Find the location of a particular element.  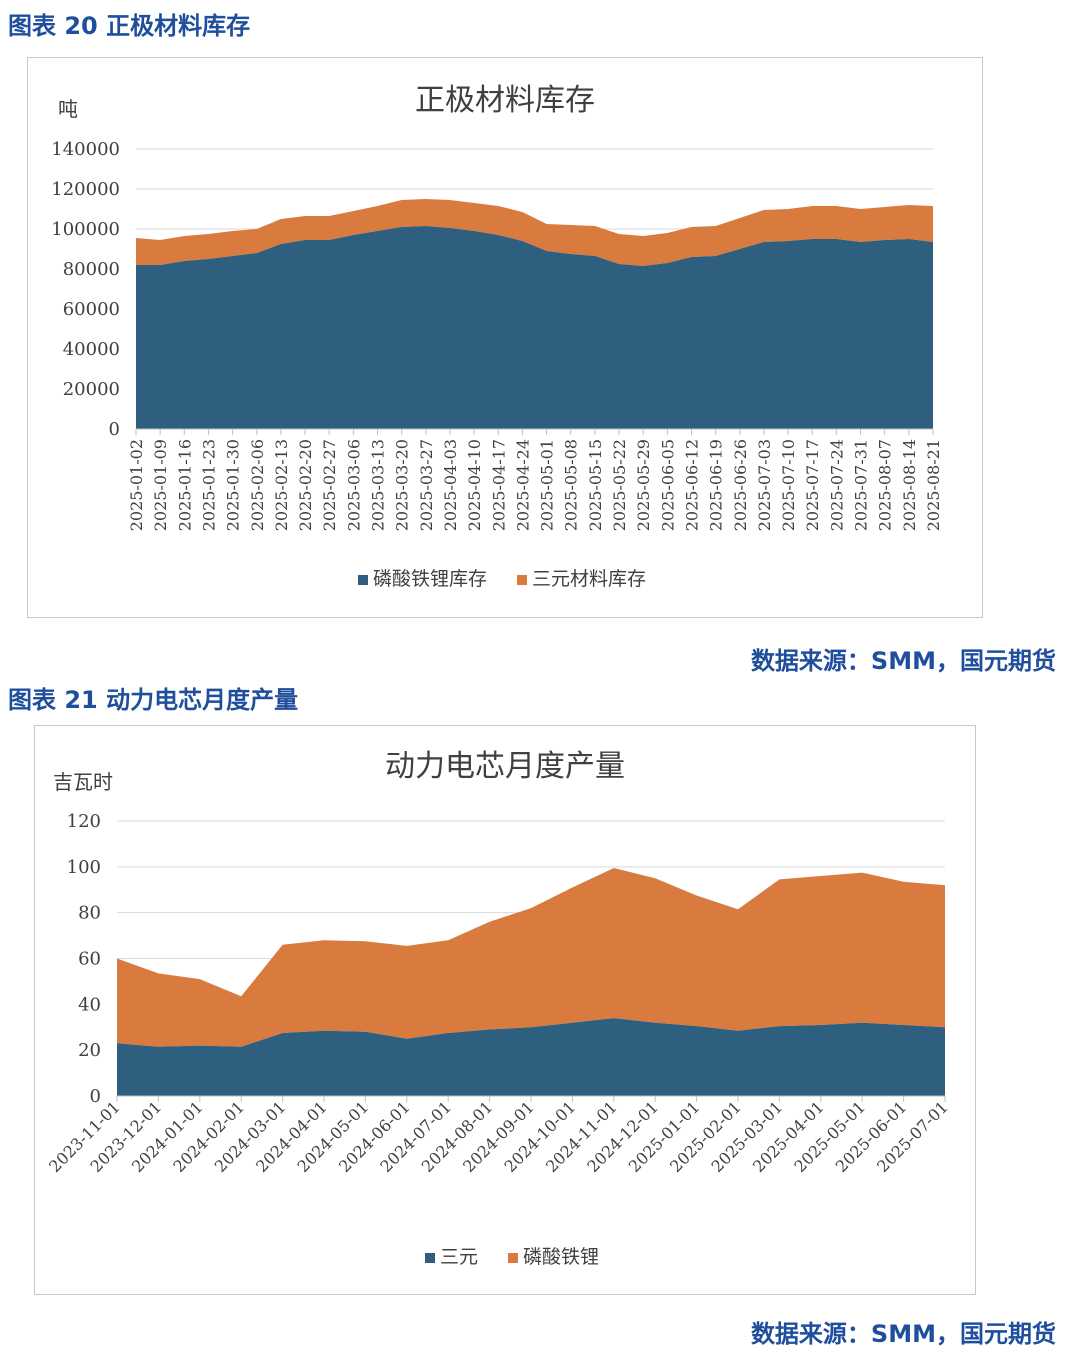

x-tick-label: 2025-08-21 is located at coordinates (933, 485).